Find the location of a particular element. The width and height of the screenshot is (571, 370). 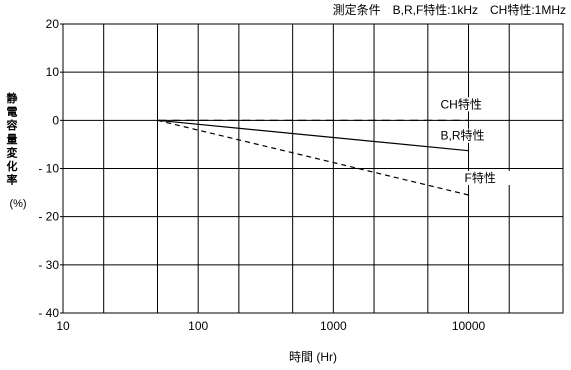

y-tick-label: - 40 is located at coordinates (48, 313).